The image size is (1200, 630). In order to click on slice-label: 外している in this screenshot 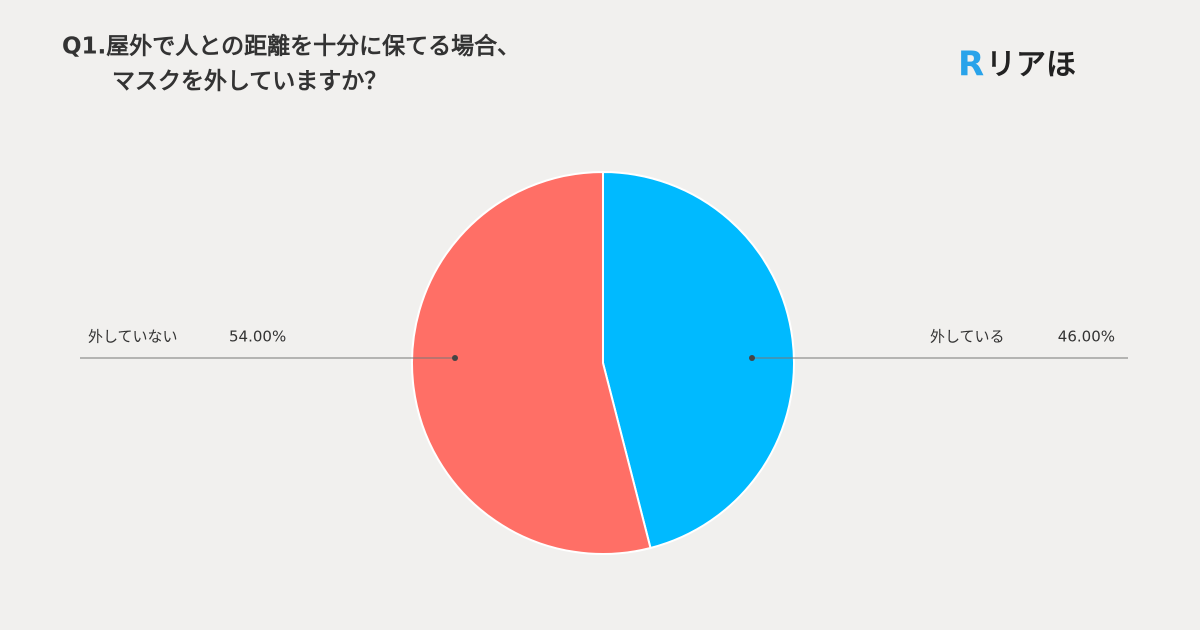, I will do `click(967, 337)`.